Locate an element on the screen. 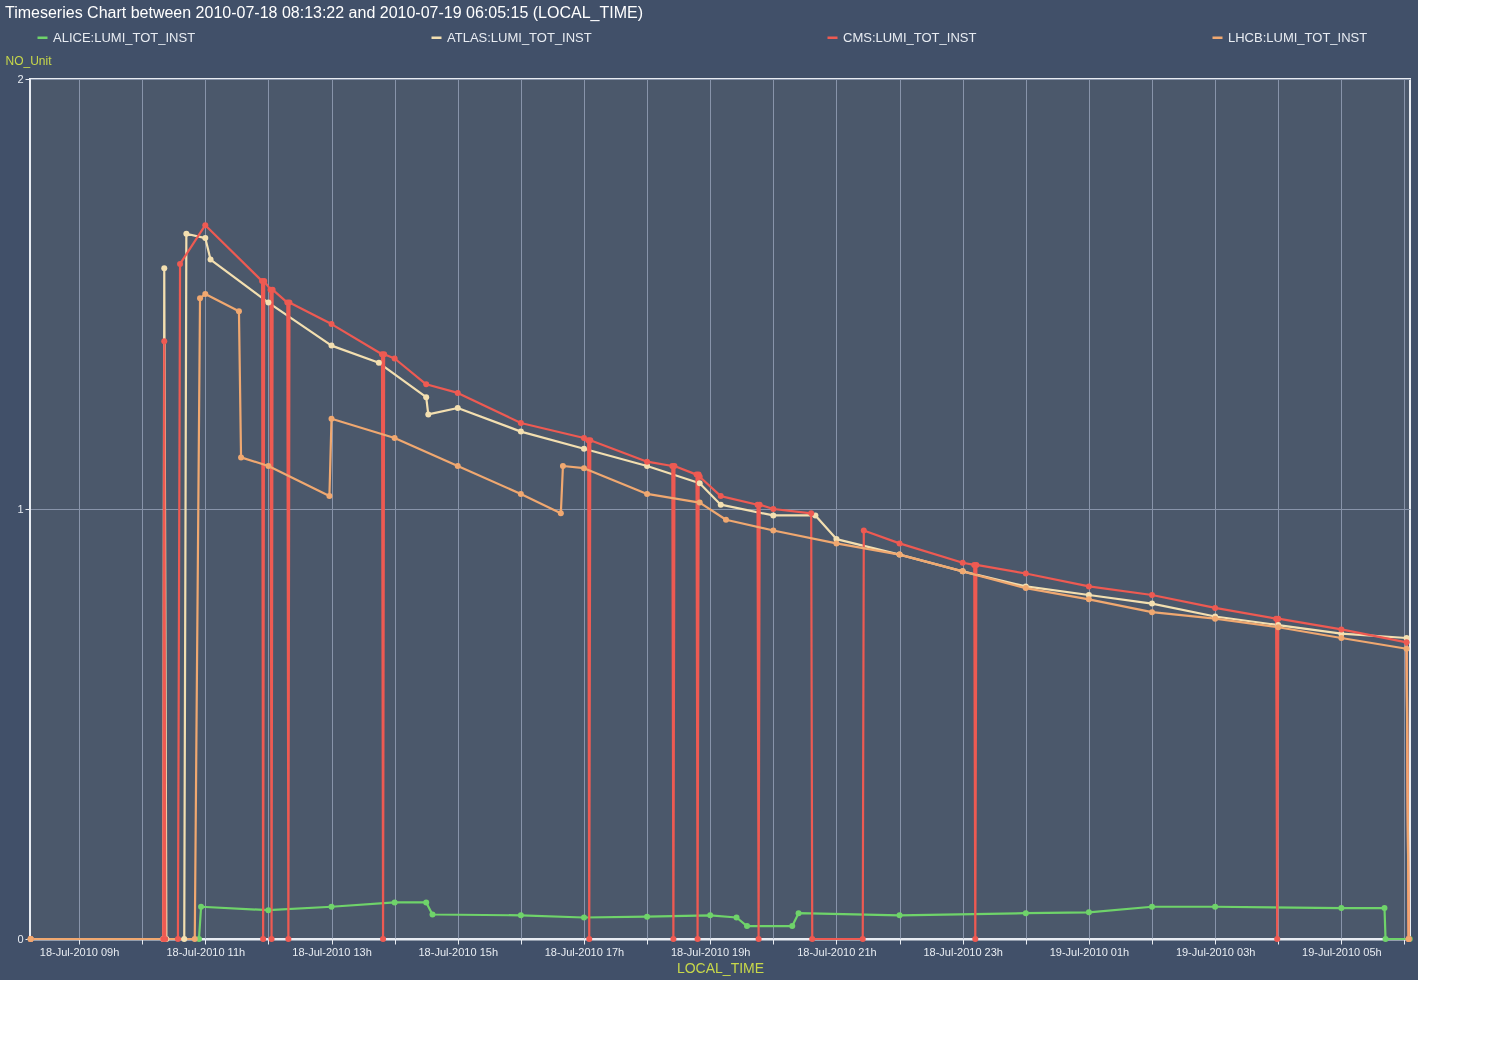 The width and height of the screenshot is (1485, 1064). chart-title: Timeseries Chart between 2010-07-18 08:13:22 and 2010-07-19 06:05:15 (LOCAL_TIME) is located at coordinates (324, 13).